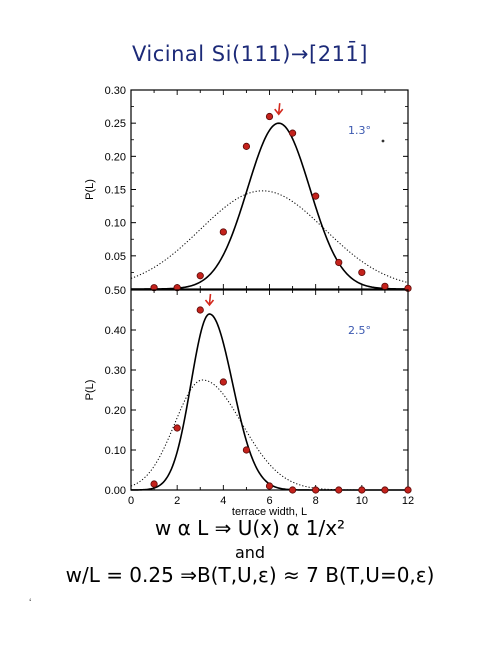  Describe the element at coordinates (269, 512) in the screenshot. I see `x-axis-label: terrace width, L` at that location.